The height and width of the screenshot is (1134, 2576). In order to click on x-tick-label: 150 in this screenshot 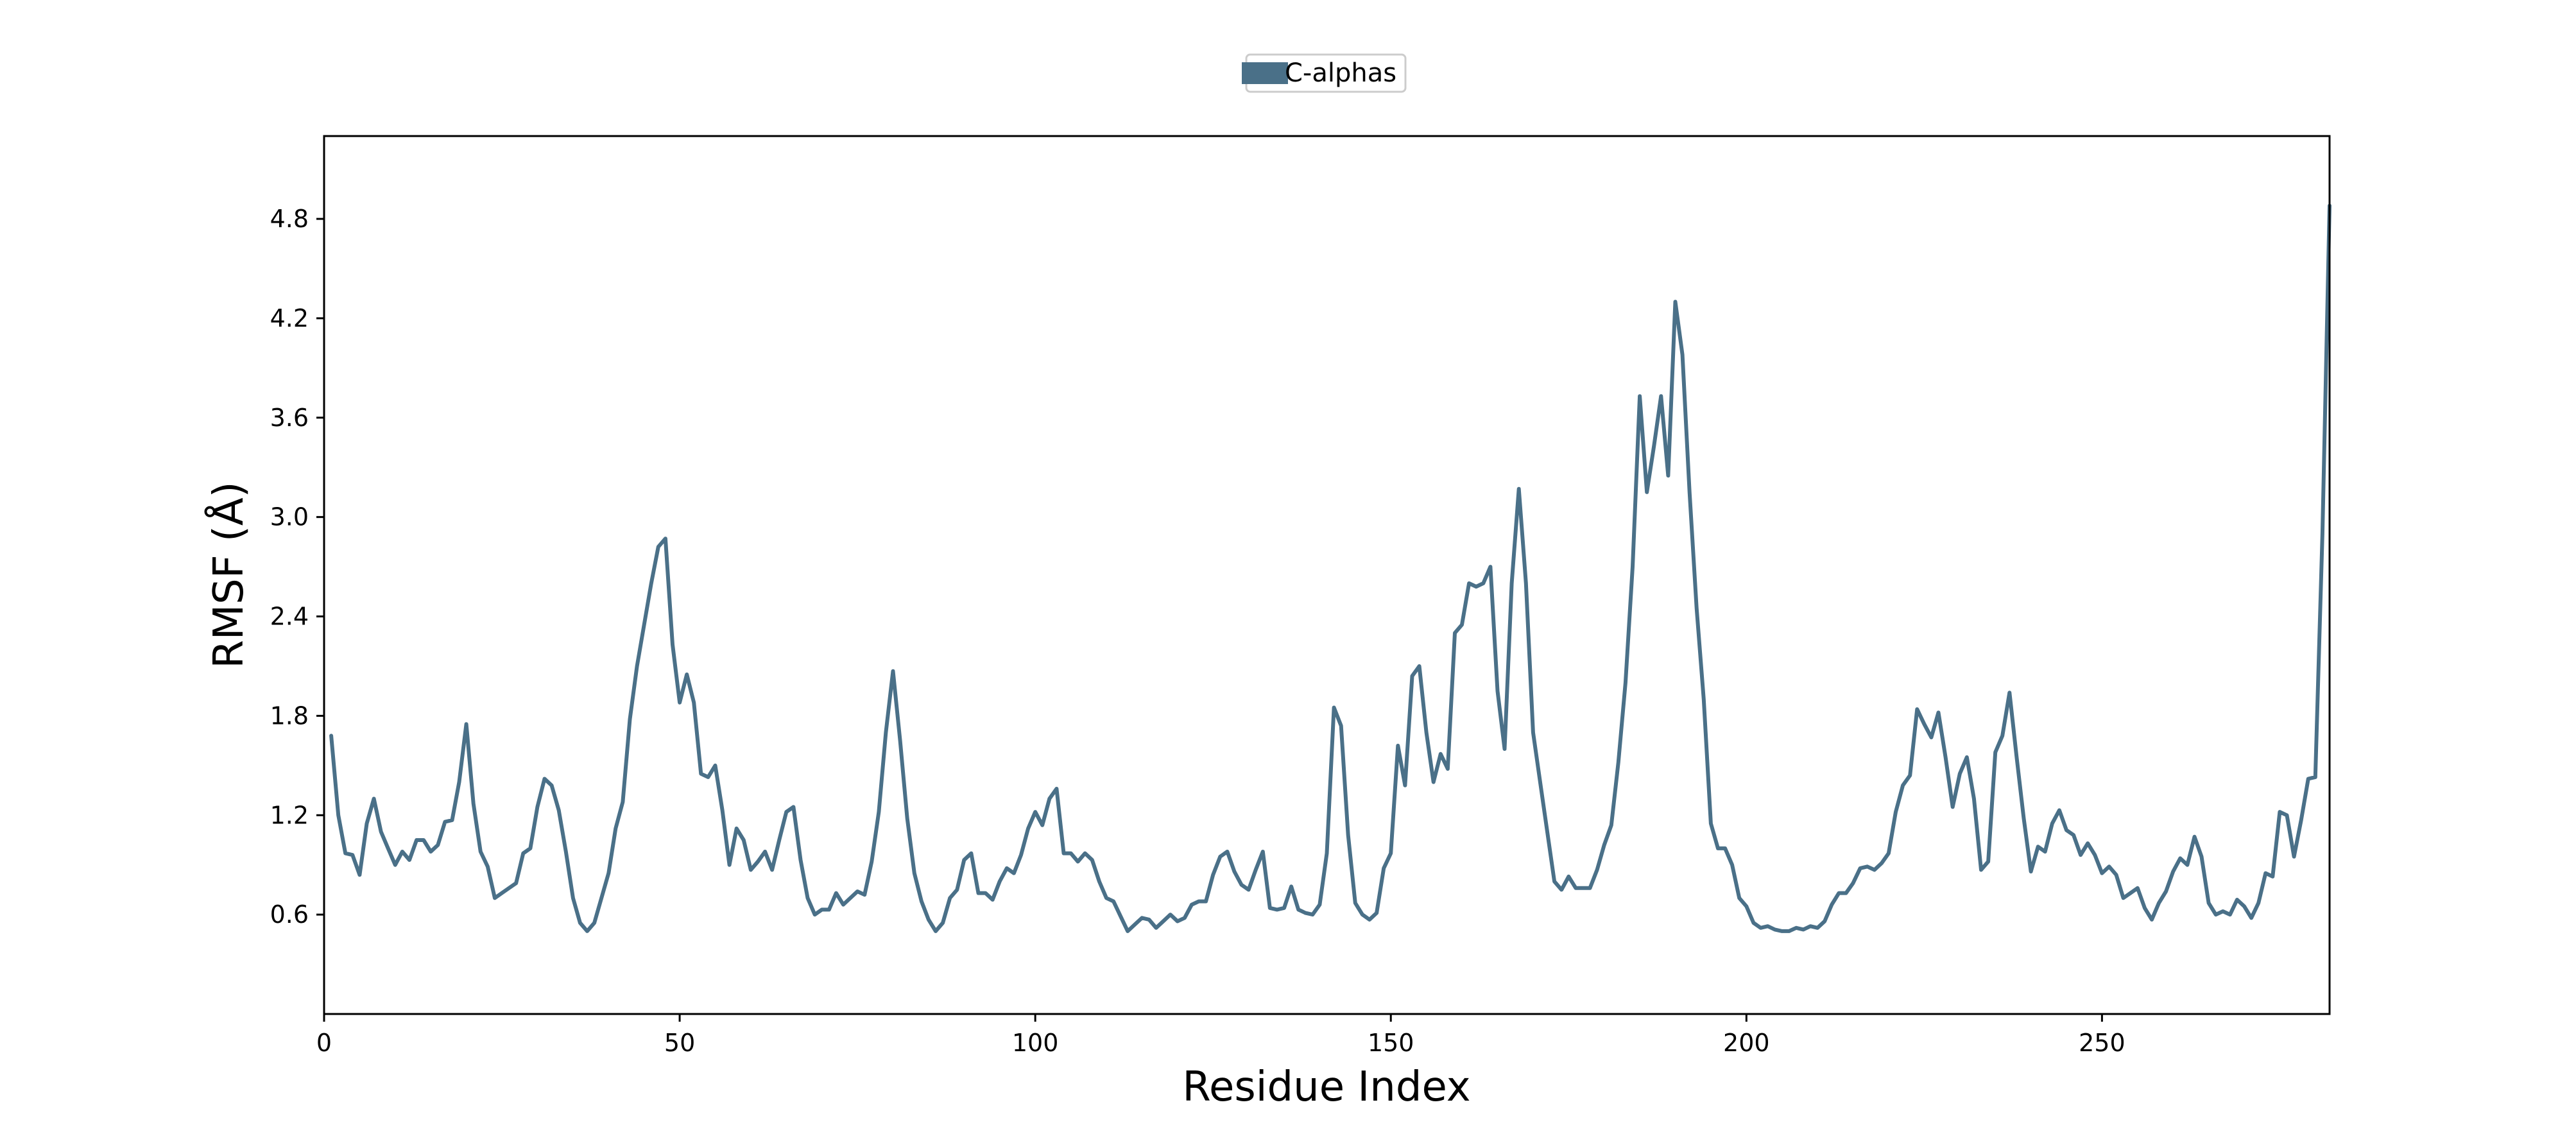, I will do `click(1391, 1043)`.